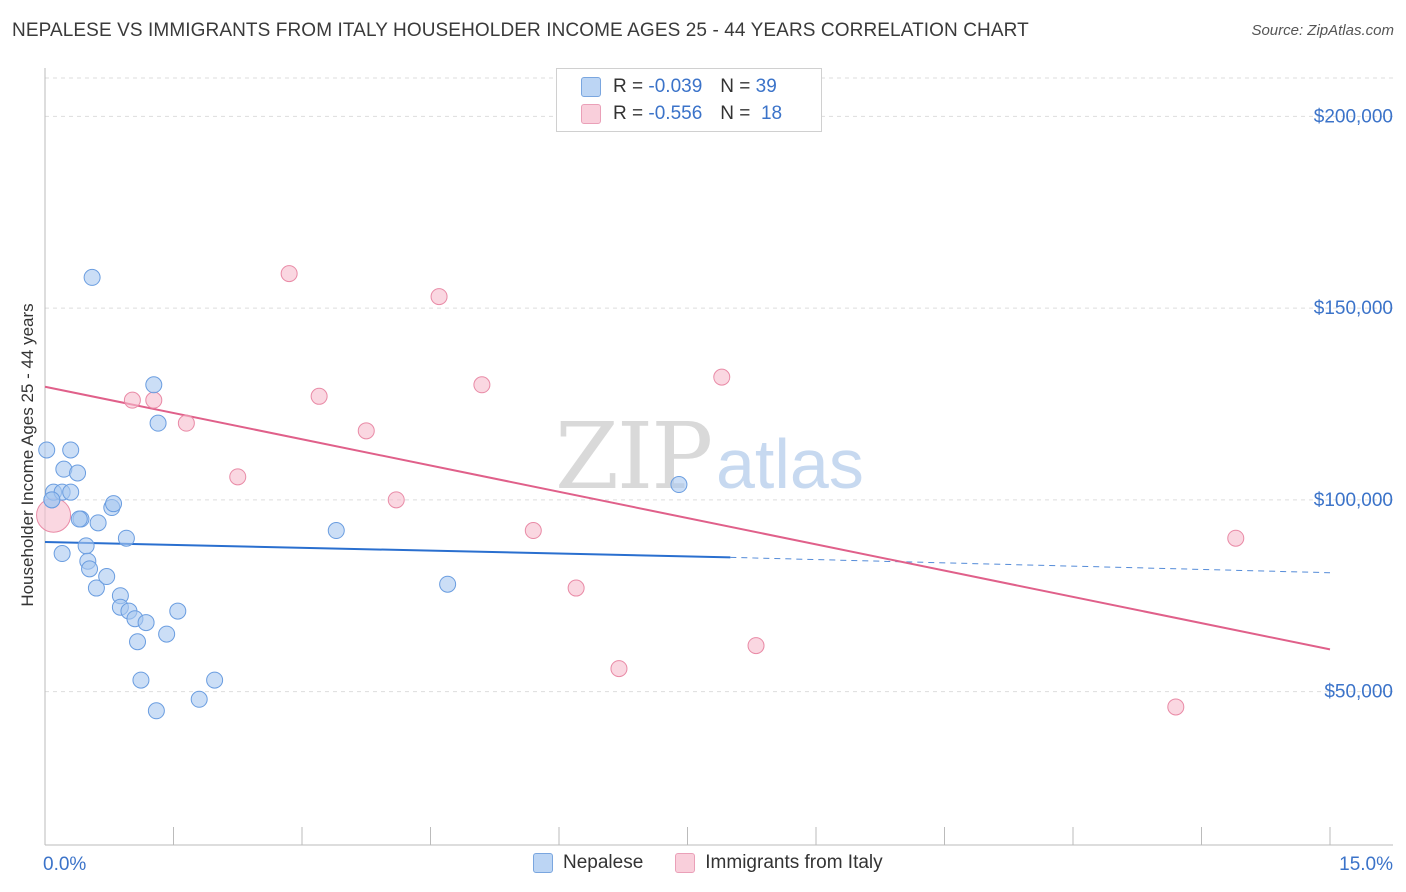 Image resolution: width=1406 pixels, height=892 pixels. Describe the element at coordinates (790, 464) in the screenshot. I see `watermark-atlas: atlas` at that location.